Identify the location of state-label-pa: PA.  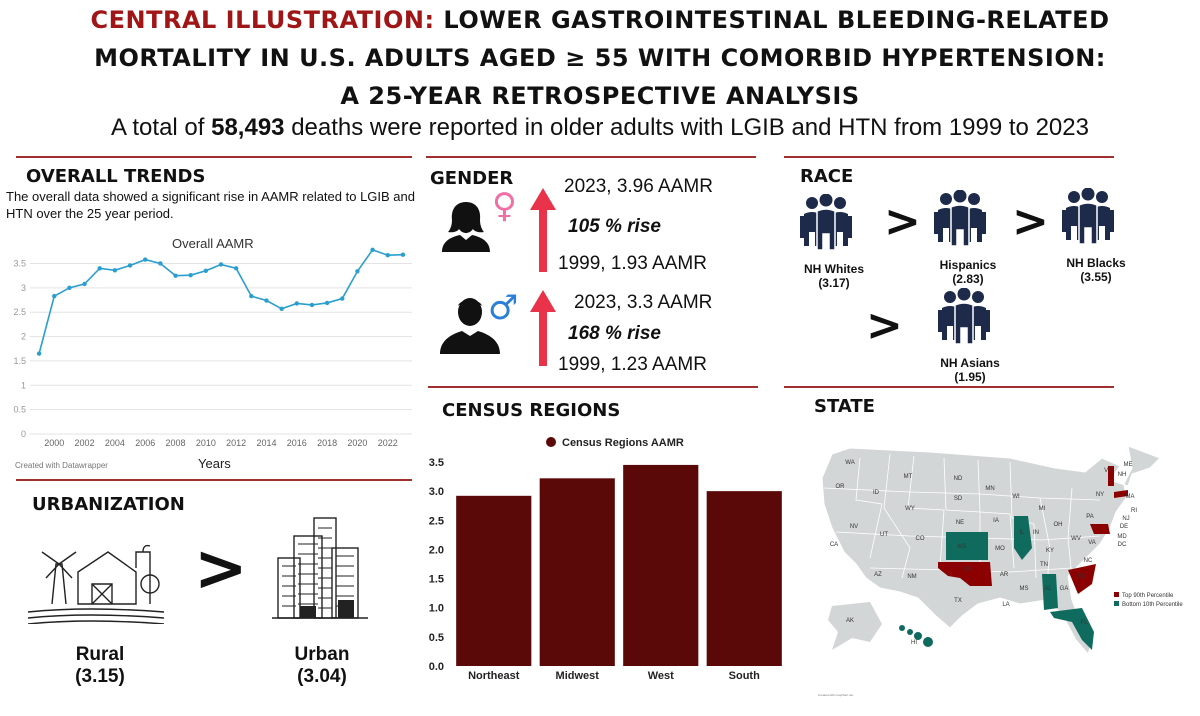
(1090, 517).